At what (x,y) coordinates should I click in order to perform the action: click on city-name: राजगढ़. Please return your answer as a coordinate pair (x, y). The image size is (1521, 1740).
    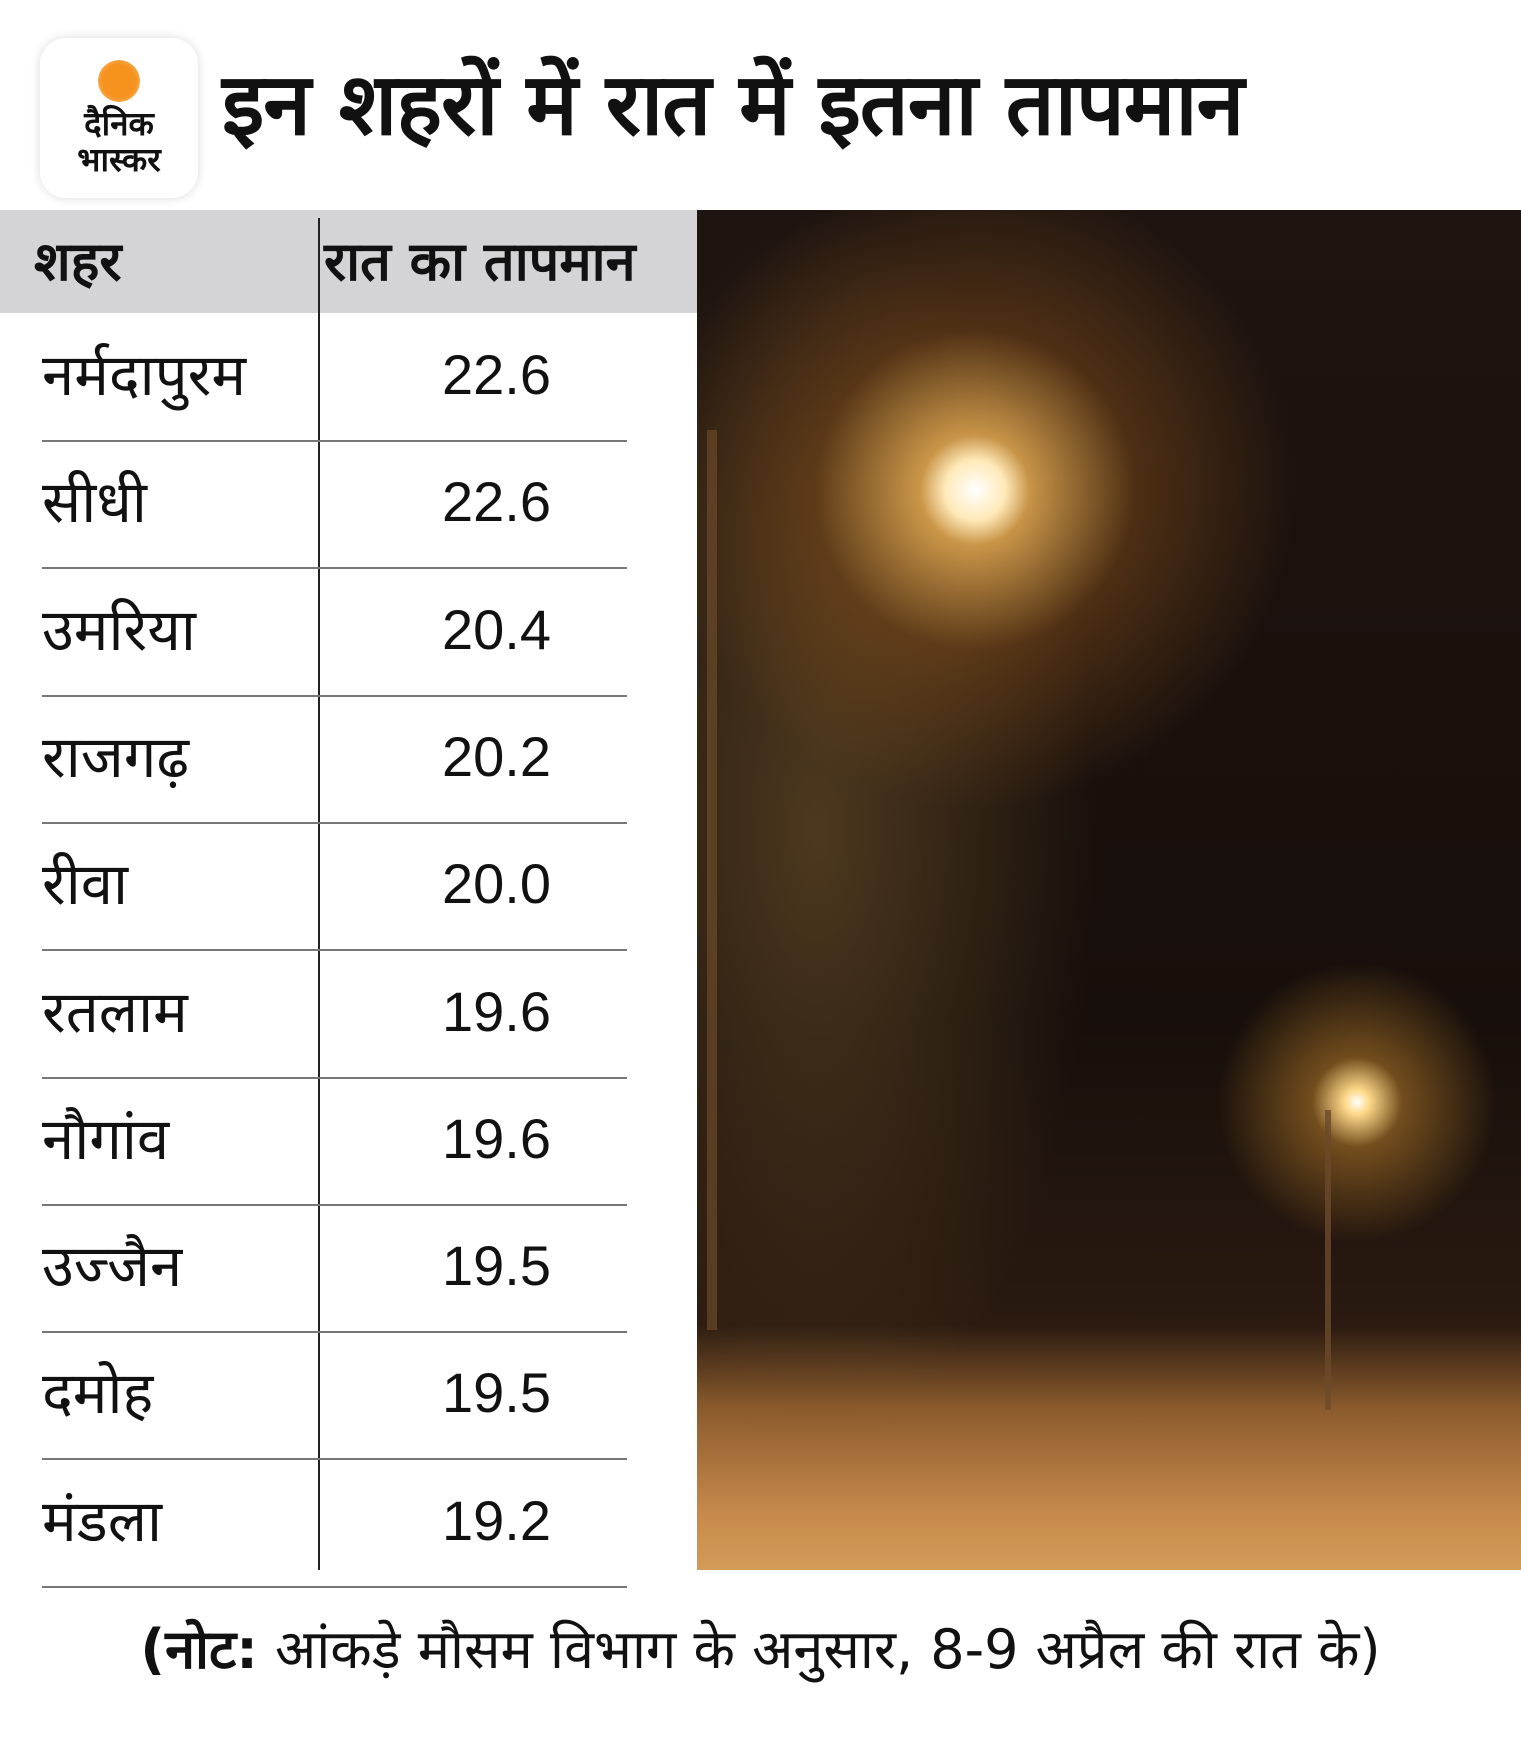
    Looking at the image, I should click on (116, 756).